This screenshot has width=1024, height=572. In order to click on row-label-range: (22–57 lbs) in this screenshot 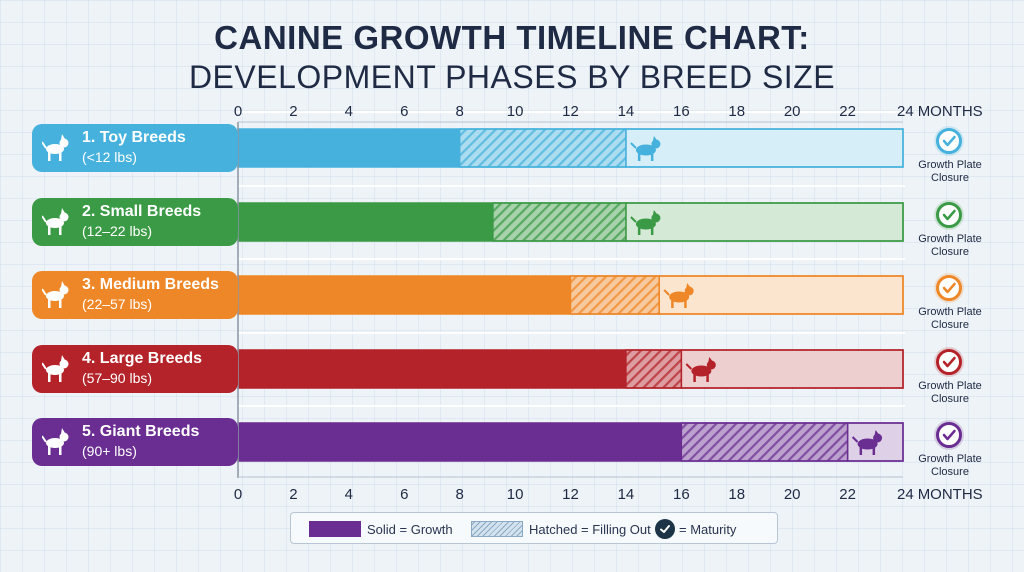, I will do `click(117, 304)`.